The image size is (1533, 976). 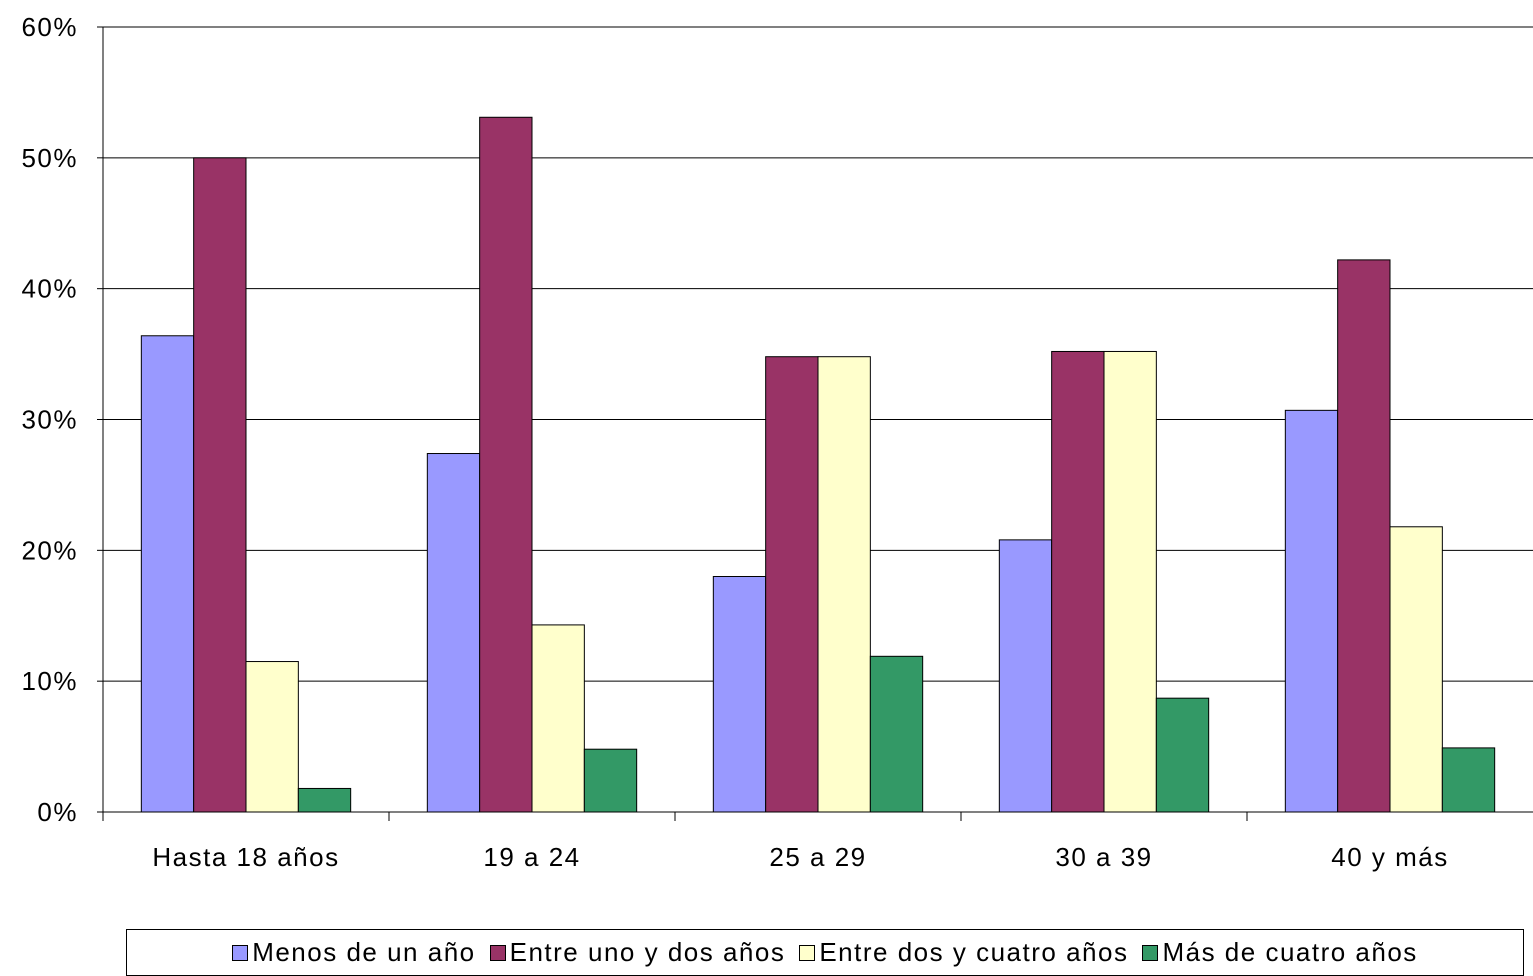 What do you see at coordinates (817, 857) in the screenshot?
I see `x-tick-label: 25 a 29` at bounding box center [817, 857].